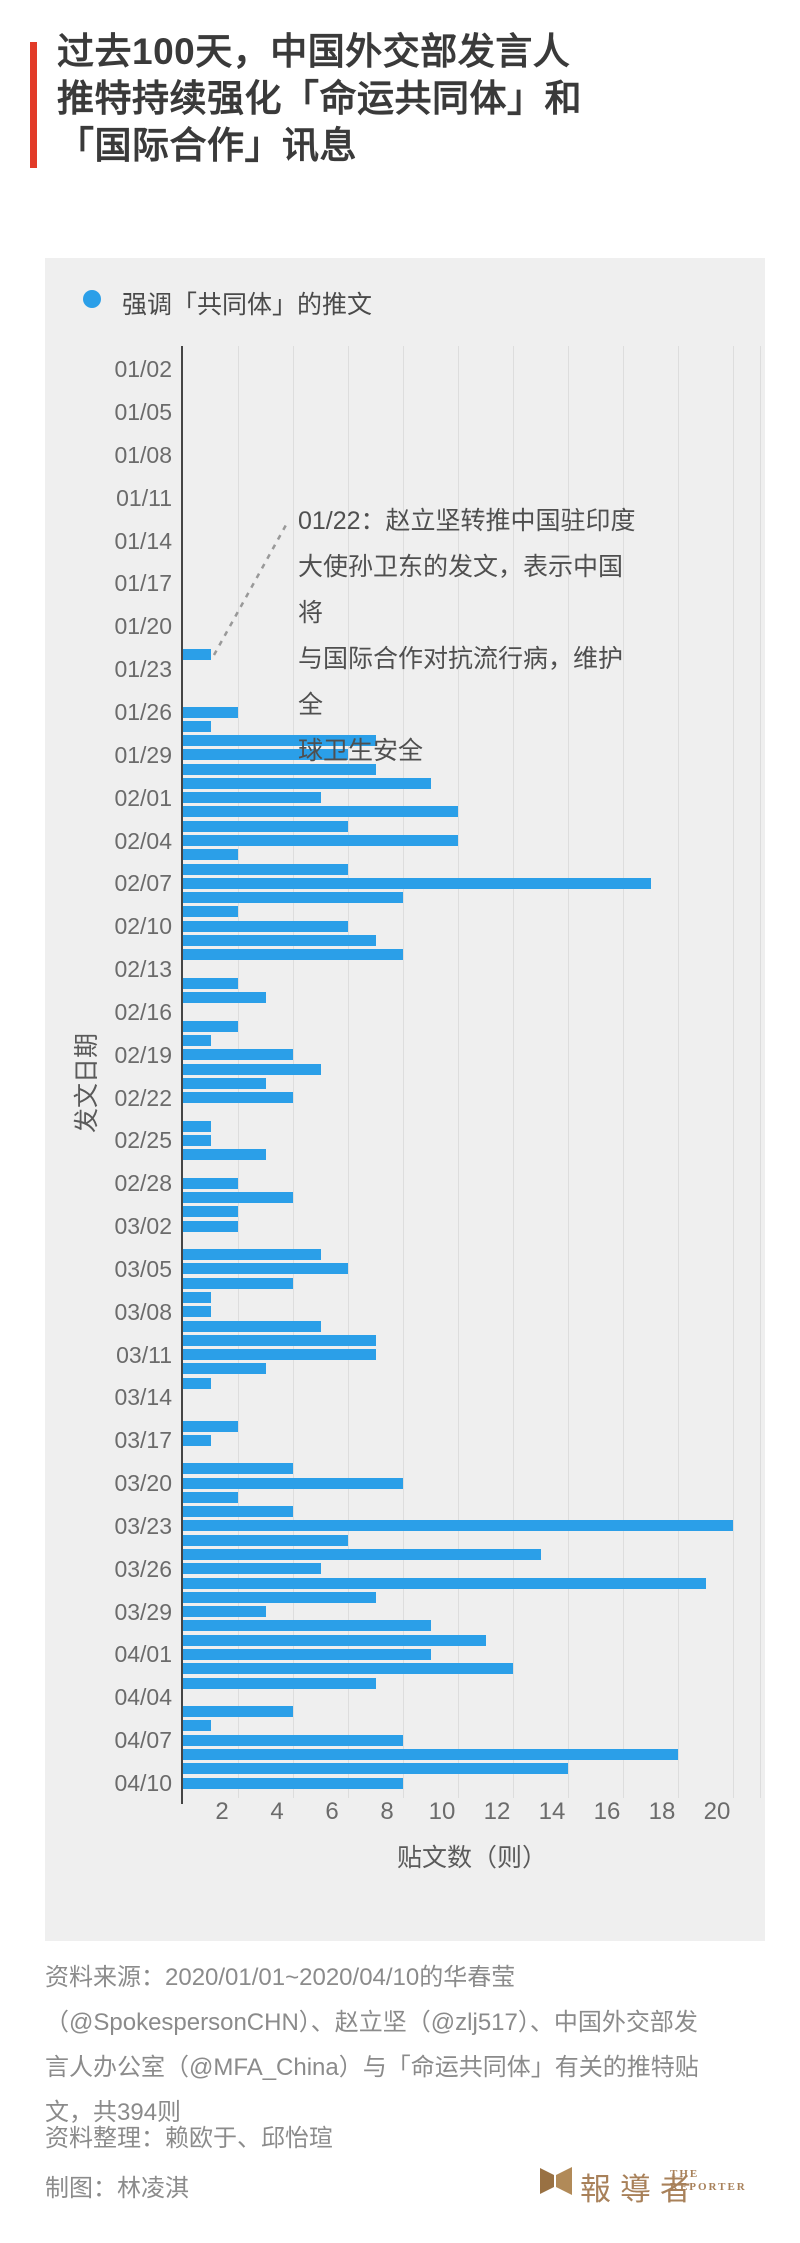  Describe the element at coordinates (277, 1811) in the screenshot. I see `xtick-4: 4` at that location.